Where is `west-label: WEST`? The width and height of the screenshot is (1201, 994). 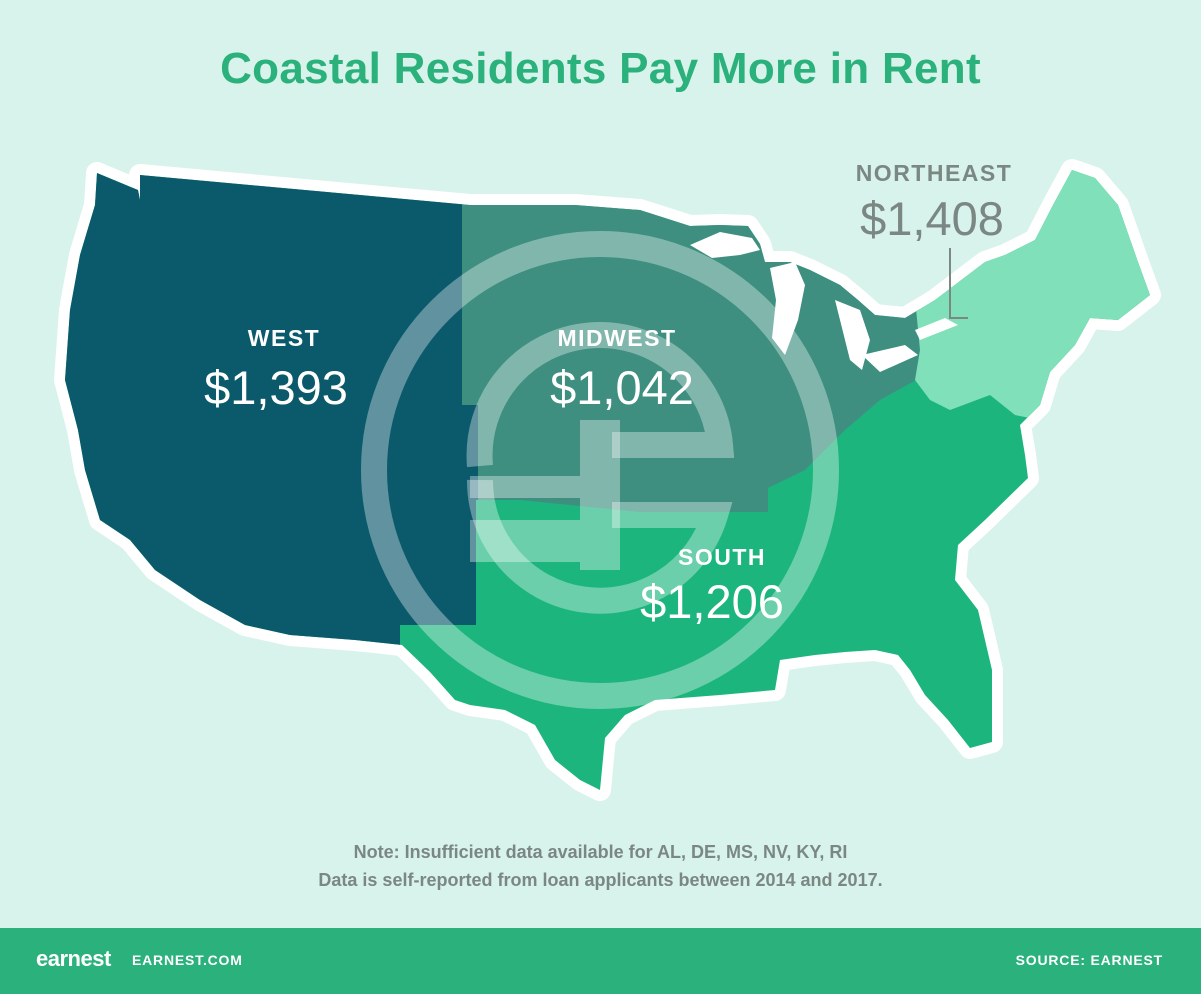
west-label: WEST is located at coordinates (284, 338).